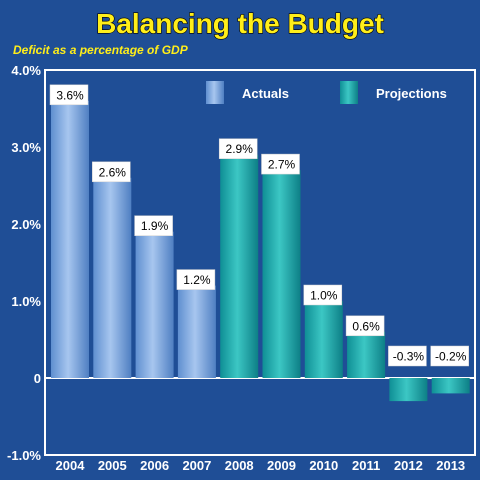 The width and height of the screenshot is (480, 480). I want to click on bar-2011, so click(366, 354).